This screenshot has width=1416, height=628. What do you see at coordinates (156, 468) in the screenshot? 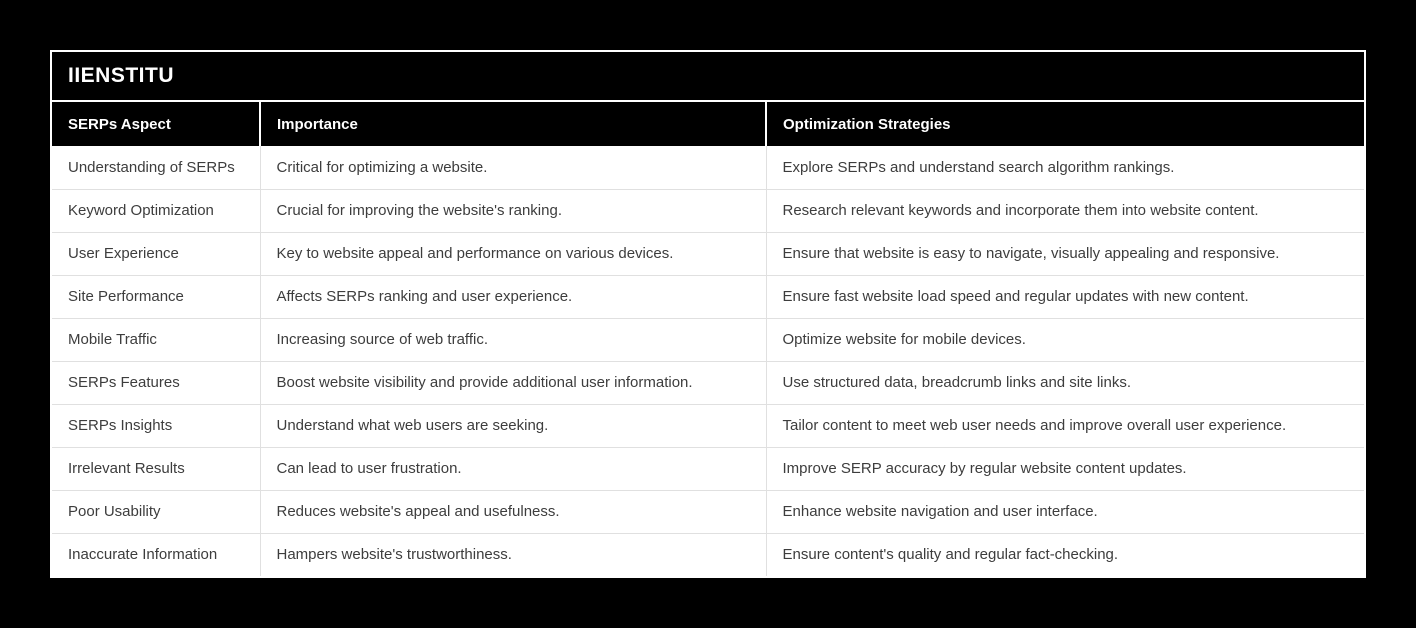
I see `table-cell: Irrelevant Results` at bounding box center [156, 468].